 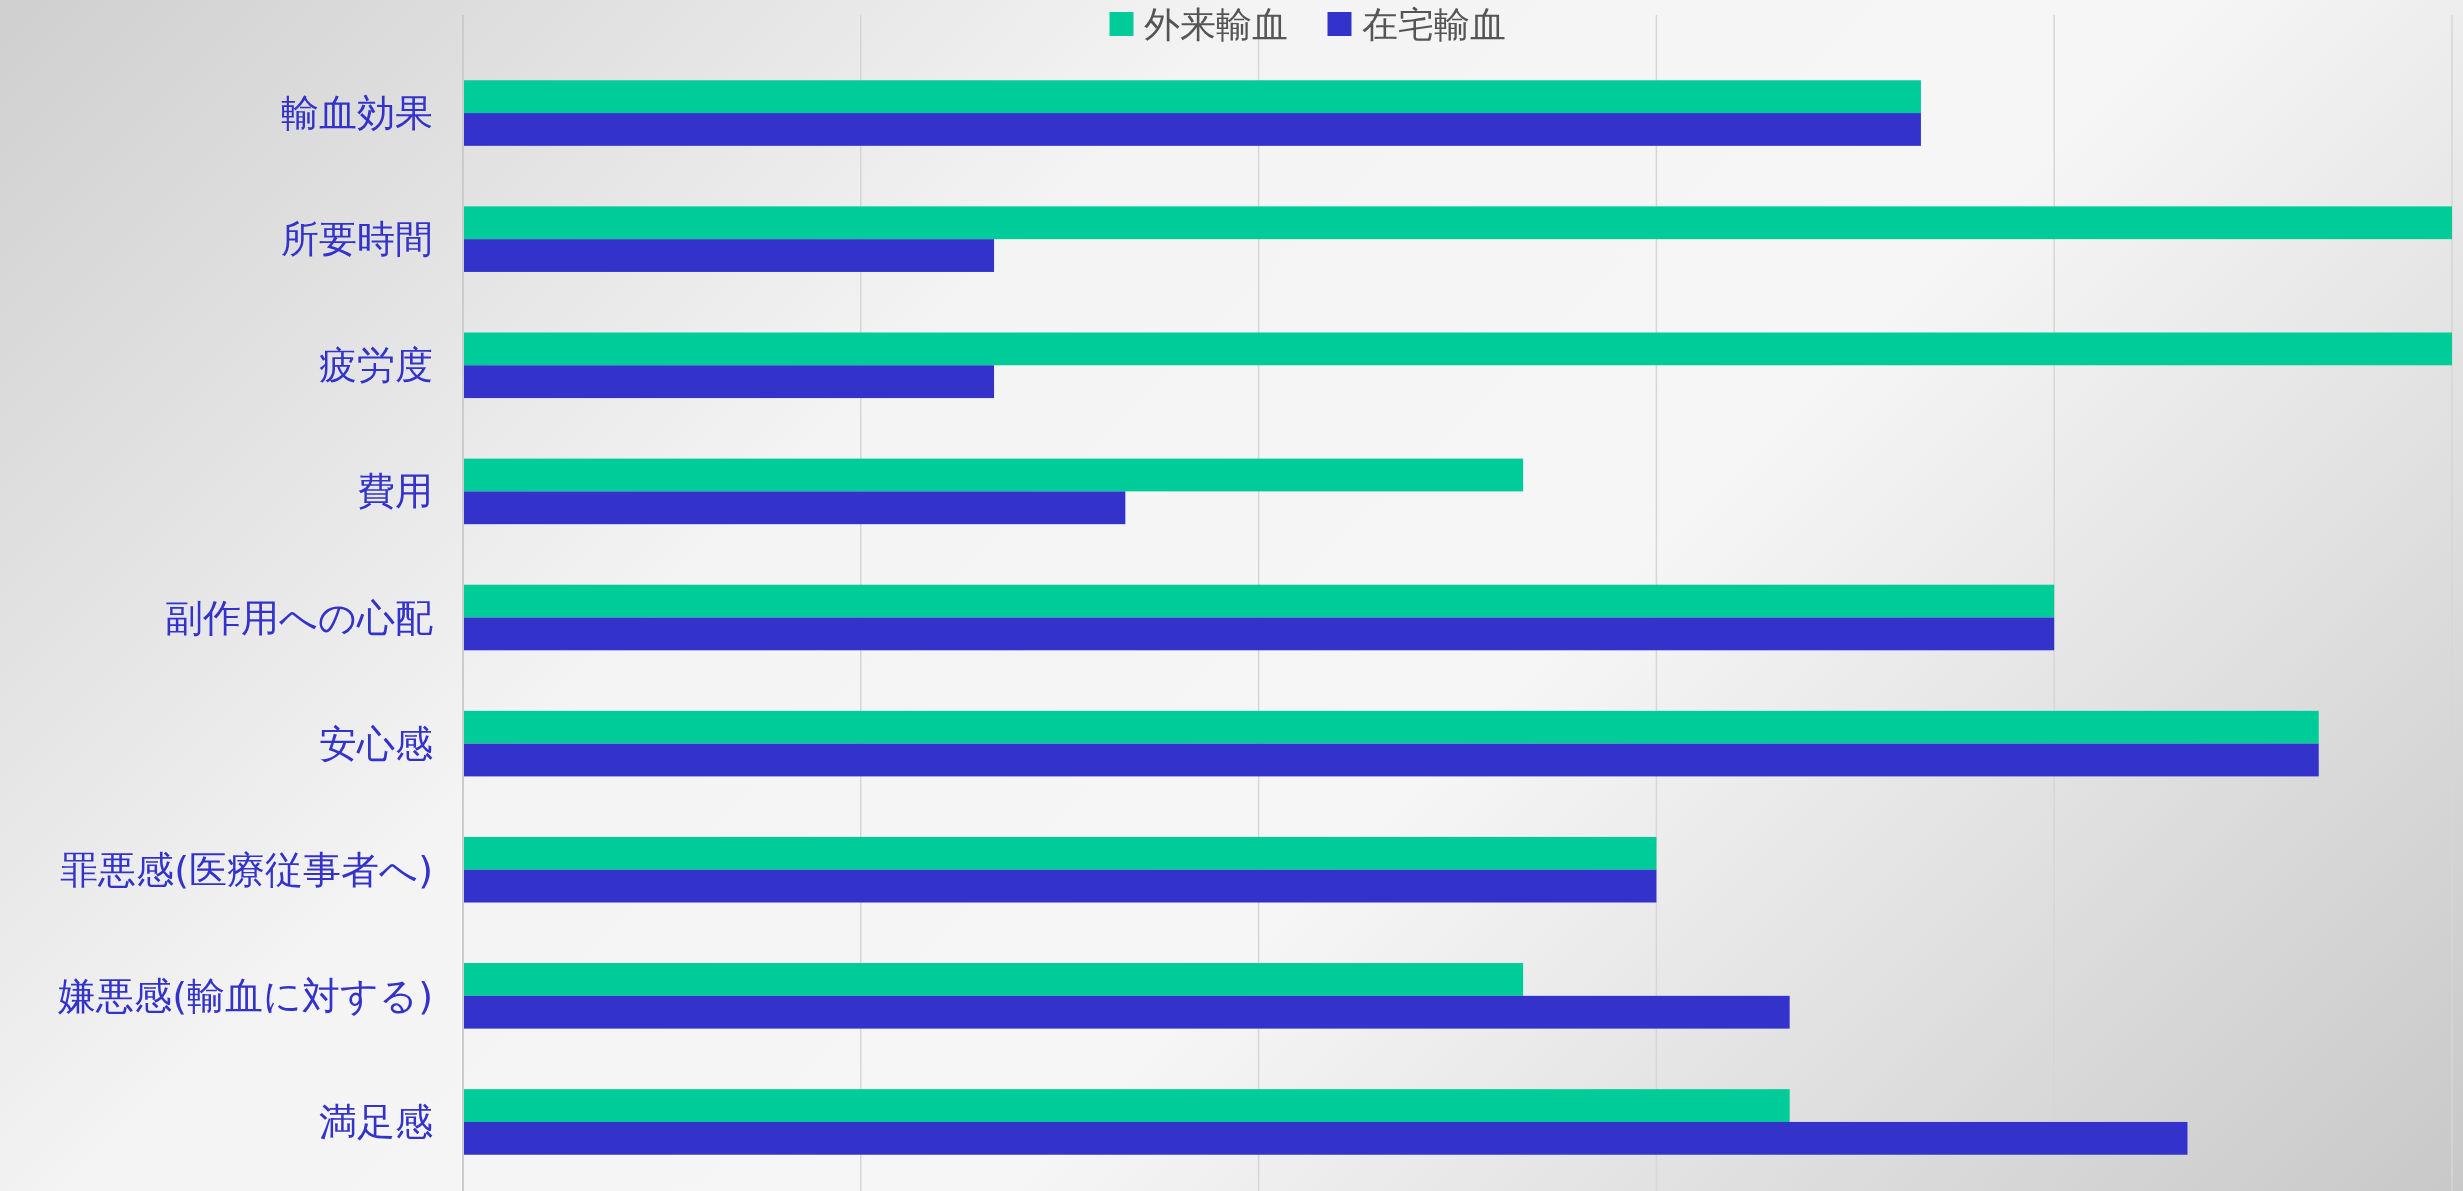 What do you see at coordinates (376, 365) in the screenshot?
I see `y-tick-label: 疲労度` at bounding box center [376, 365].